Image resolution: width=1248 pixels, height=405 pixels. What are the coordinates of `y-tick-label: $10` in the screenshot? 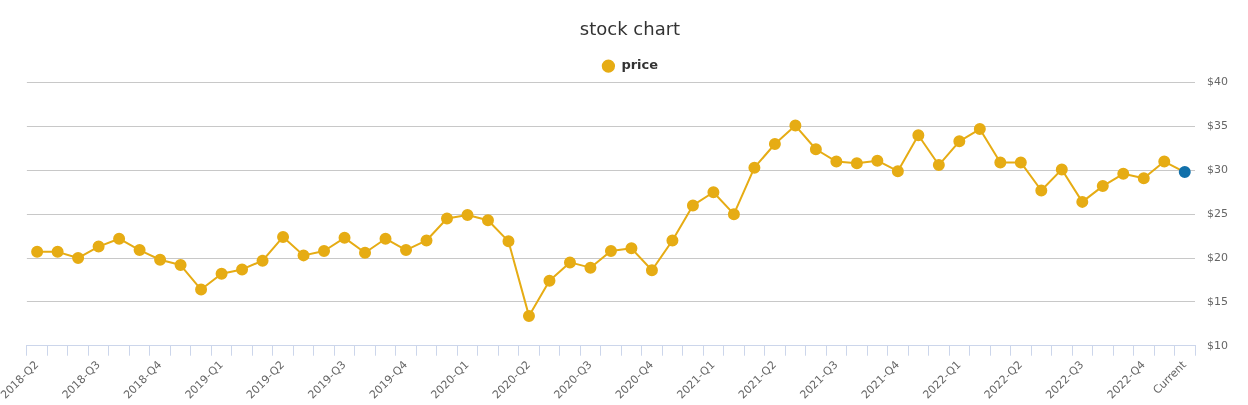 It's located at (1217, 345).